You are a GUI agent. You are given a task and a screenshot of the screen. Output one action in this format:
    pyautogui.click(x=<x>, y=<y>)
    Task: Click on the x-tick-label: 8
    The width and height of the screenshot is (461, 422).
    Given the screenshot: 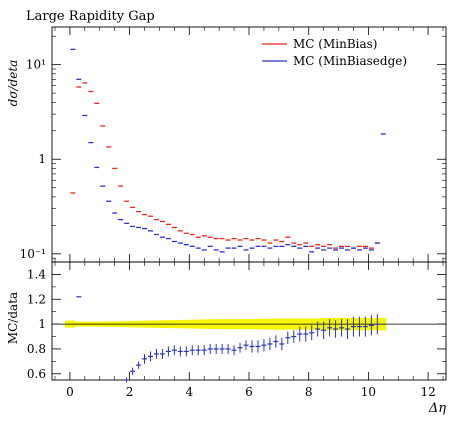 What is the action you would take?
    pyautogui.click(x=309, y=392)
    